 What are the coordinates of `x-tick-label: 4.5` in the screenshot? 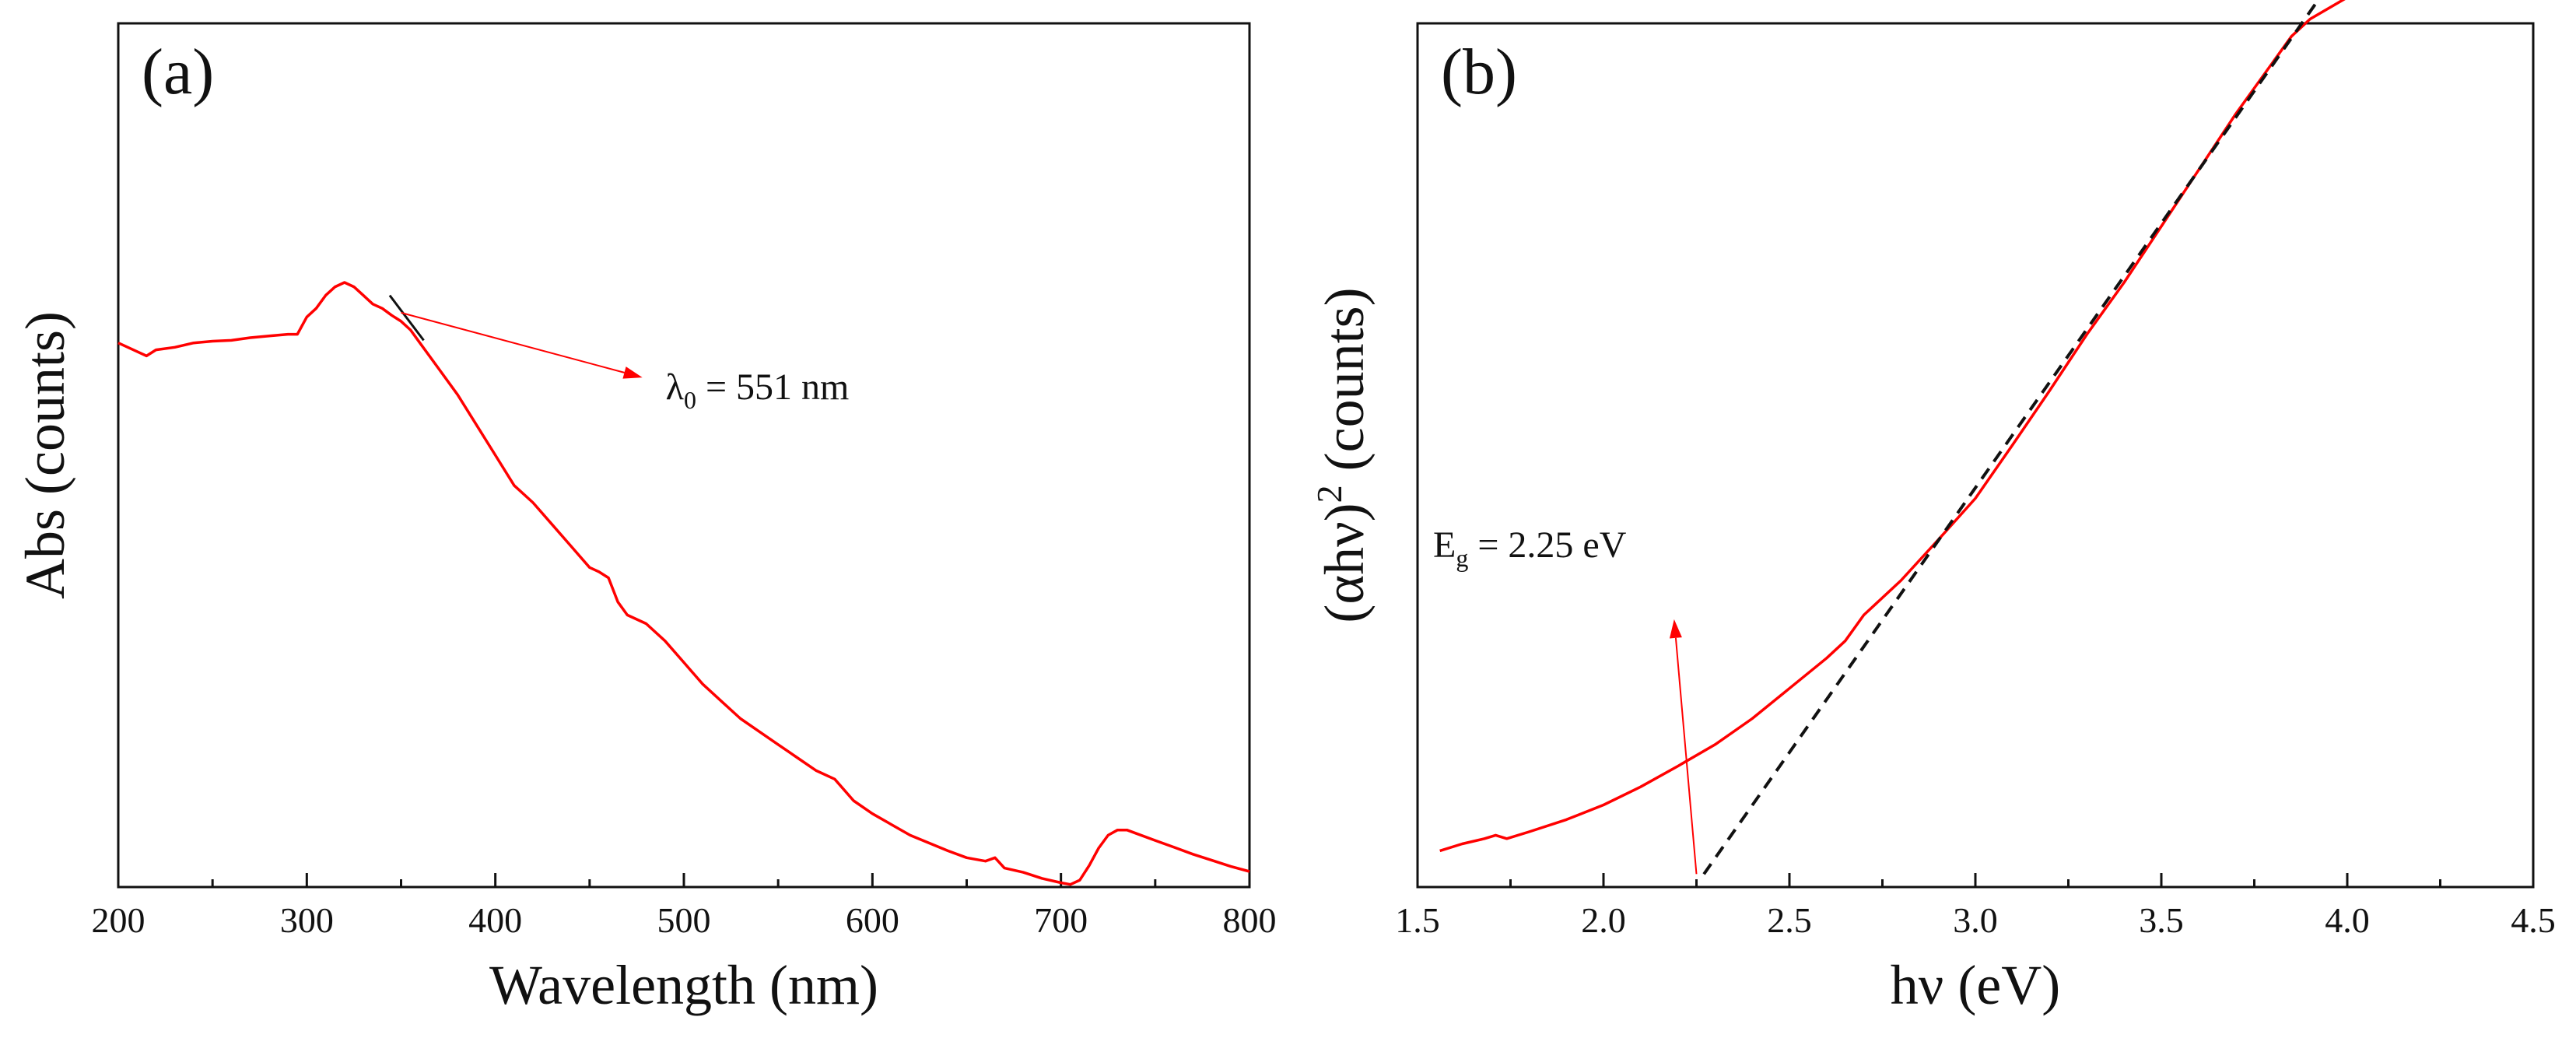 It's located at (2534, 920).